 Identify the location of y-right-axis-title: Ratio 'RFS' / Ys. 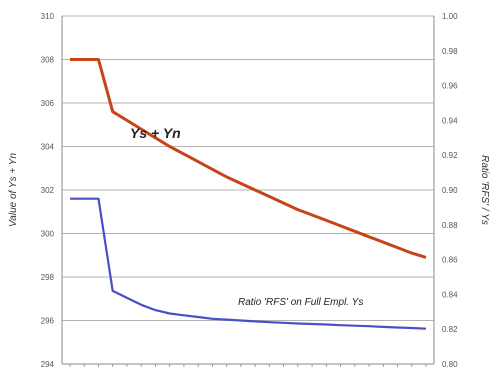
(484, 190).